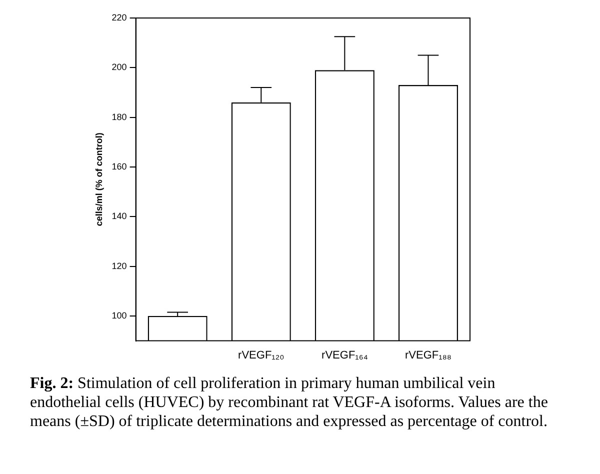  I want to click on y-tick-label: 180, so click(119, 117).